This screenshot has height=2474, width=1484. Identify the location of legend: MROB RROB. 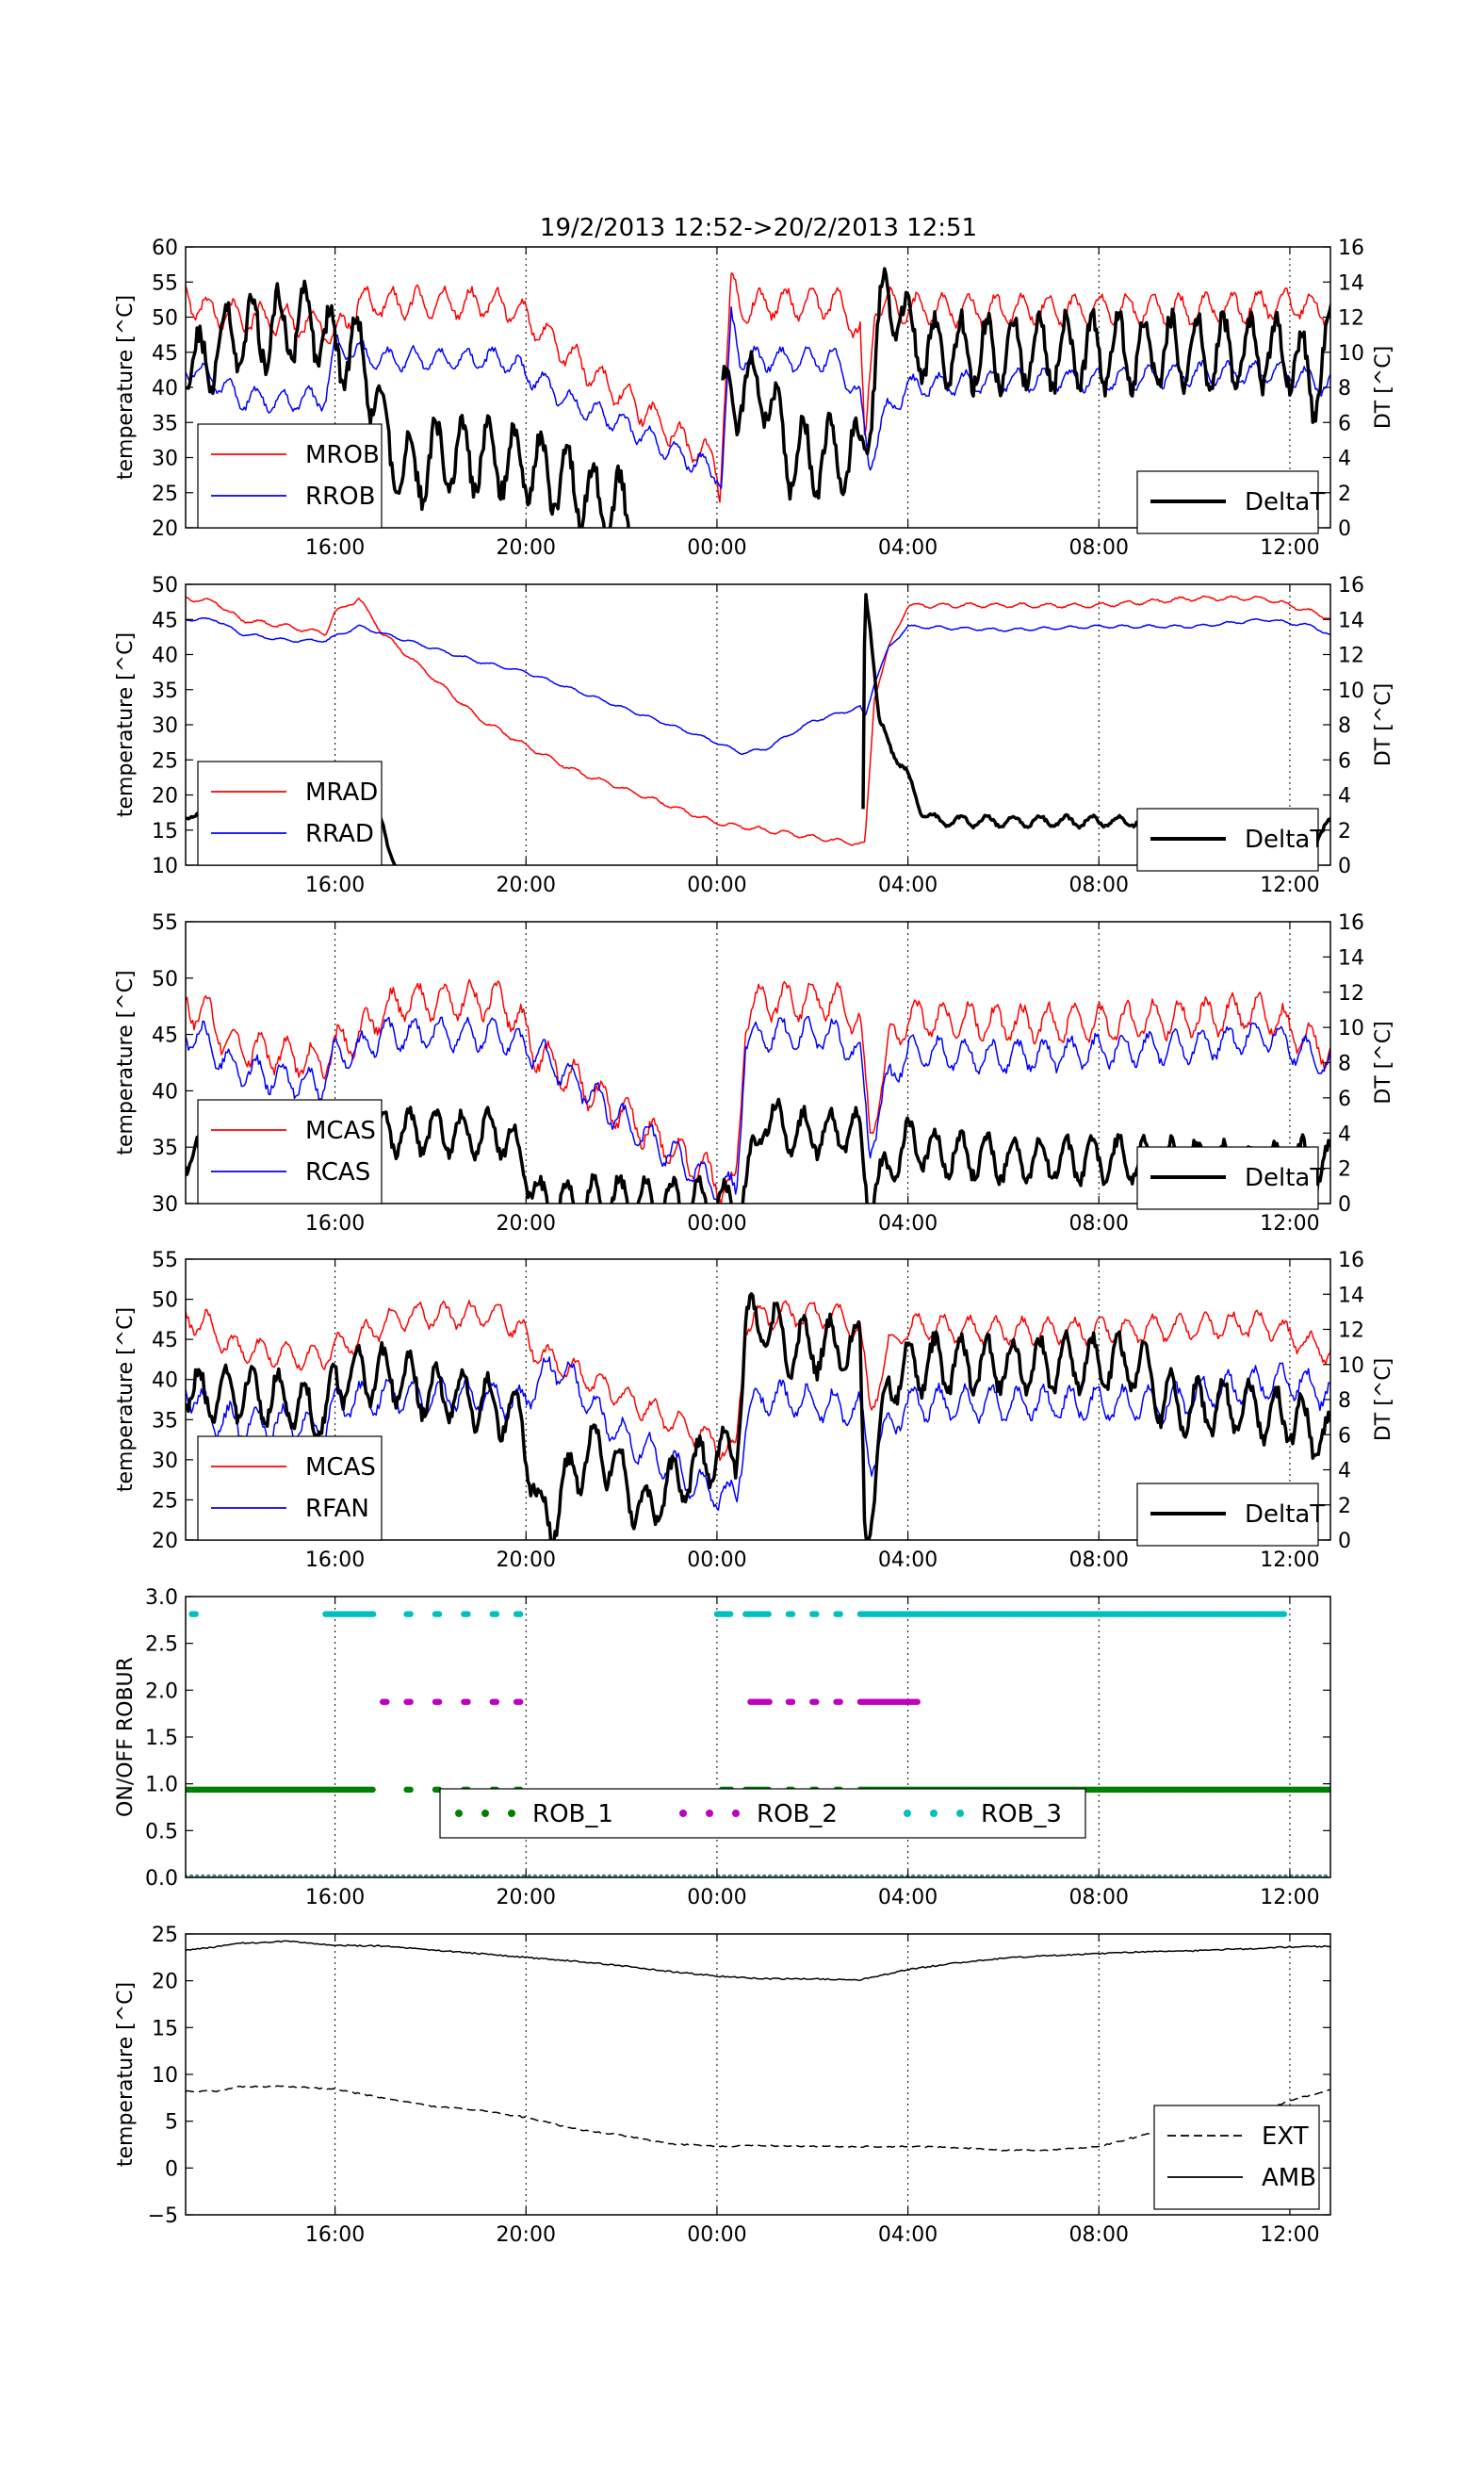
(290, 476).